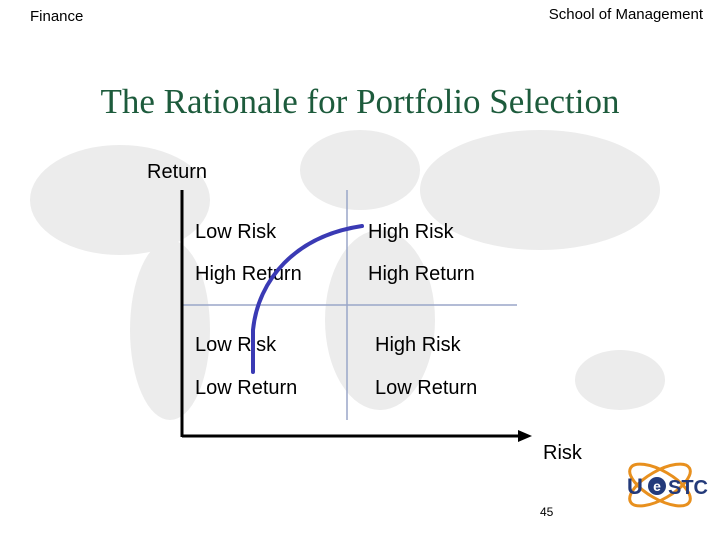  I want to click on header-left: Finance, so click(56, 16).